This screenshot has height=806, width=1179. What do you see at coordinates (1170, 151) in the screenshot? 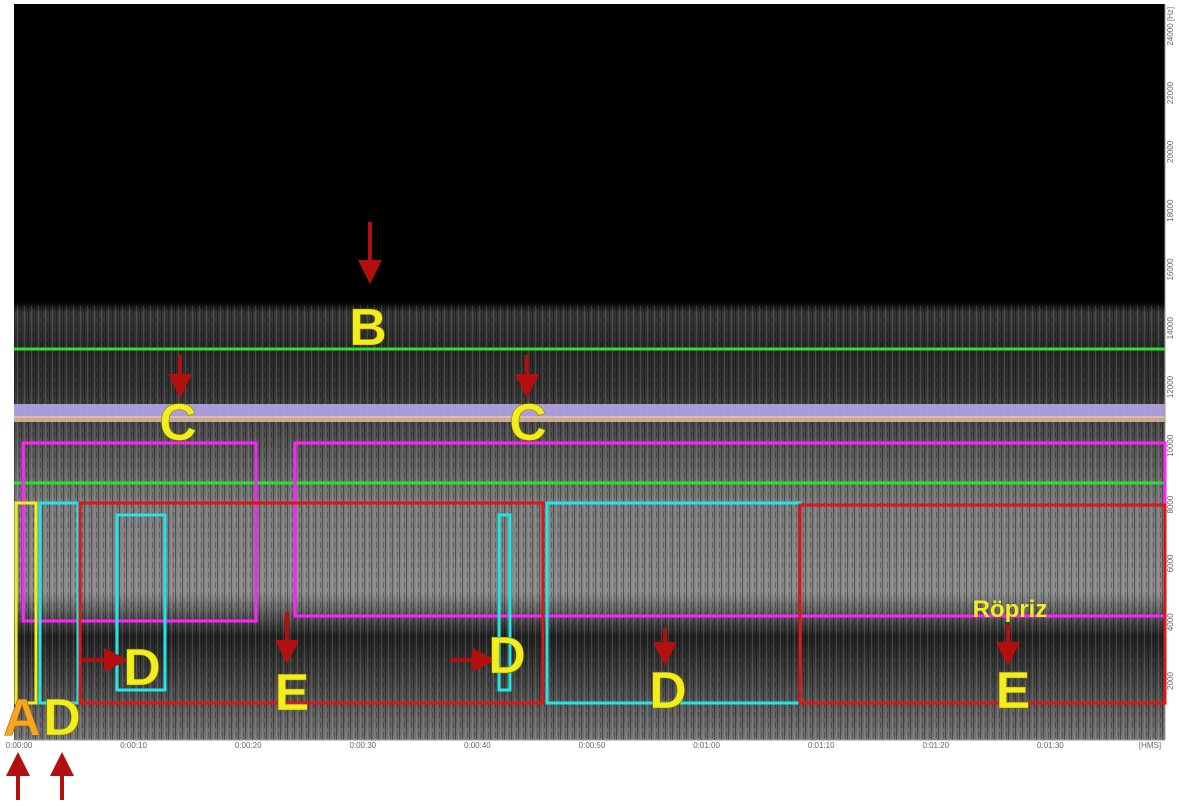
I see `y-tick-label: 20000` at bounding box center [1170, 151].